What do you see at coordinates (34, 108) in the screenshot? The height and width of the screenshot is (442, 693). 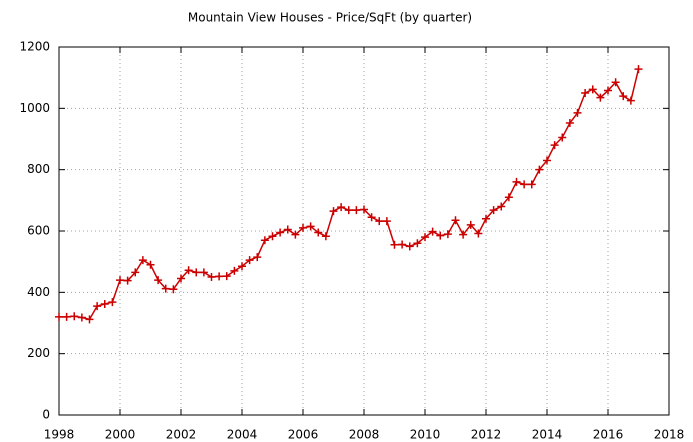 I see `y-tick-label: 1000` at bounding box center [34, 108].